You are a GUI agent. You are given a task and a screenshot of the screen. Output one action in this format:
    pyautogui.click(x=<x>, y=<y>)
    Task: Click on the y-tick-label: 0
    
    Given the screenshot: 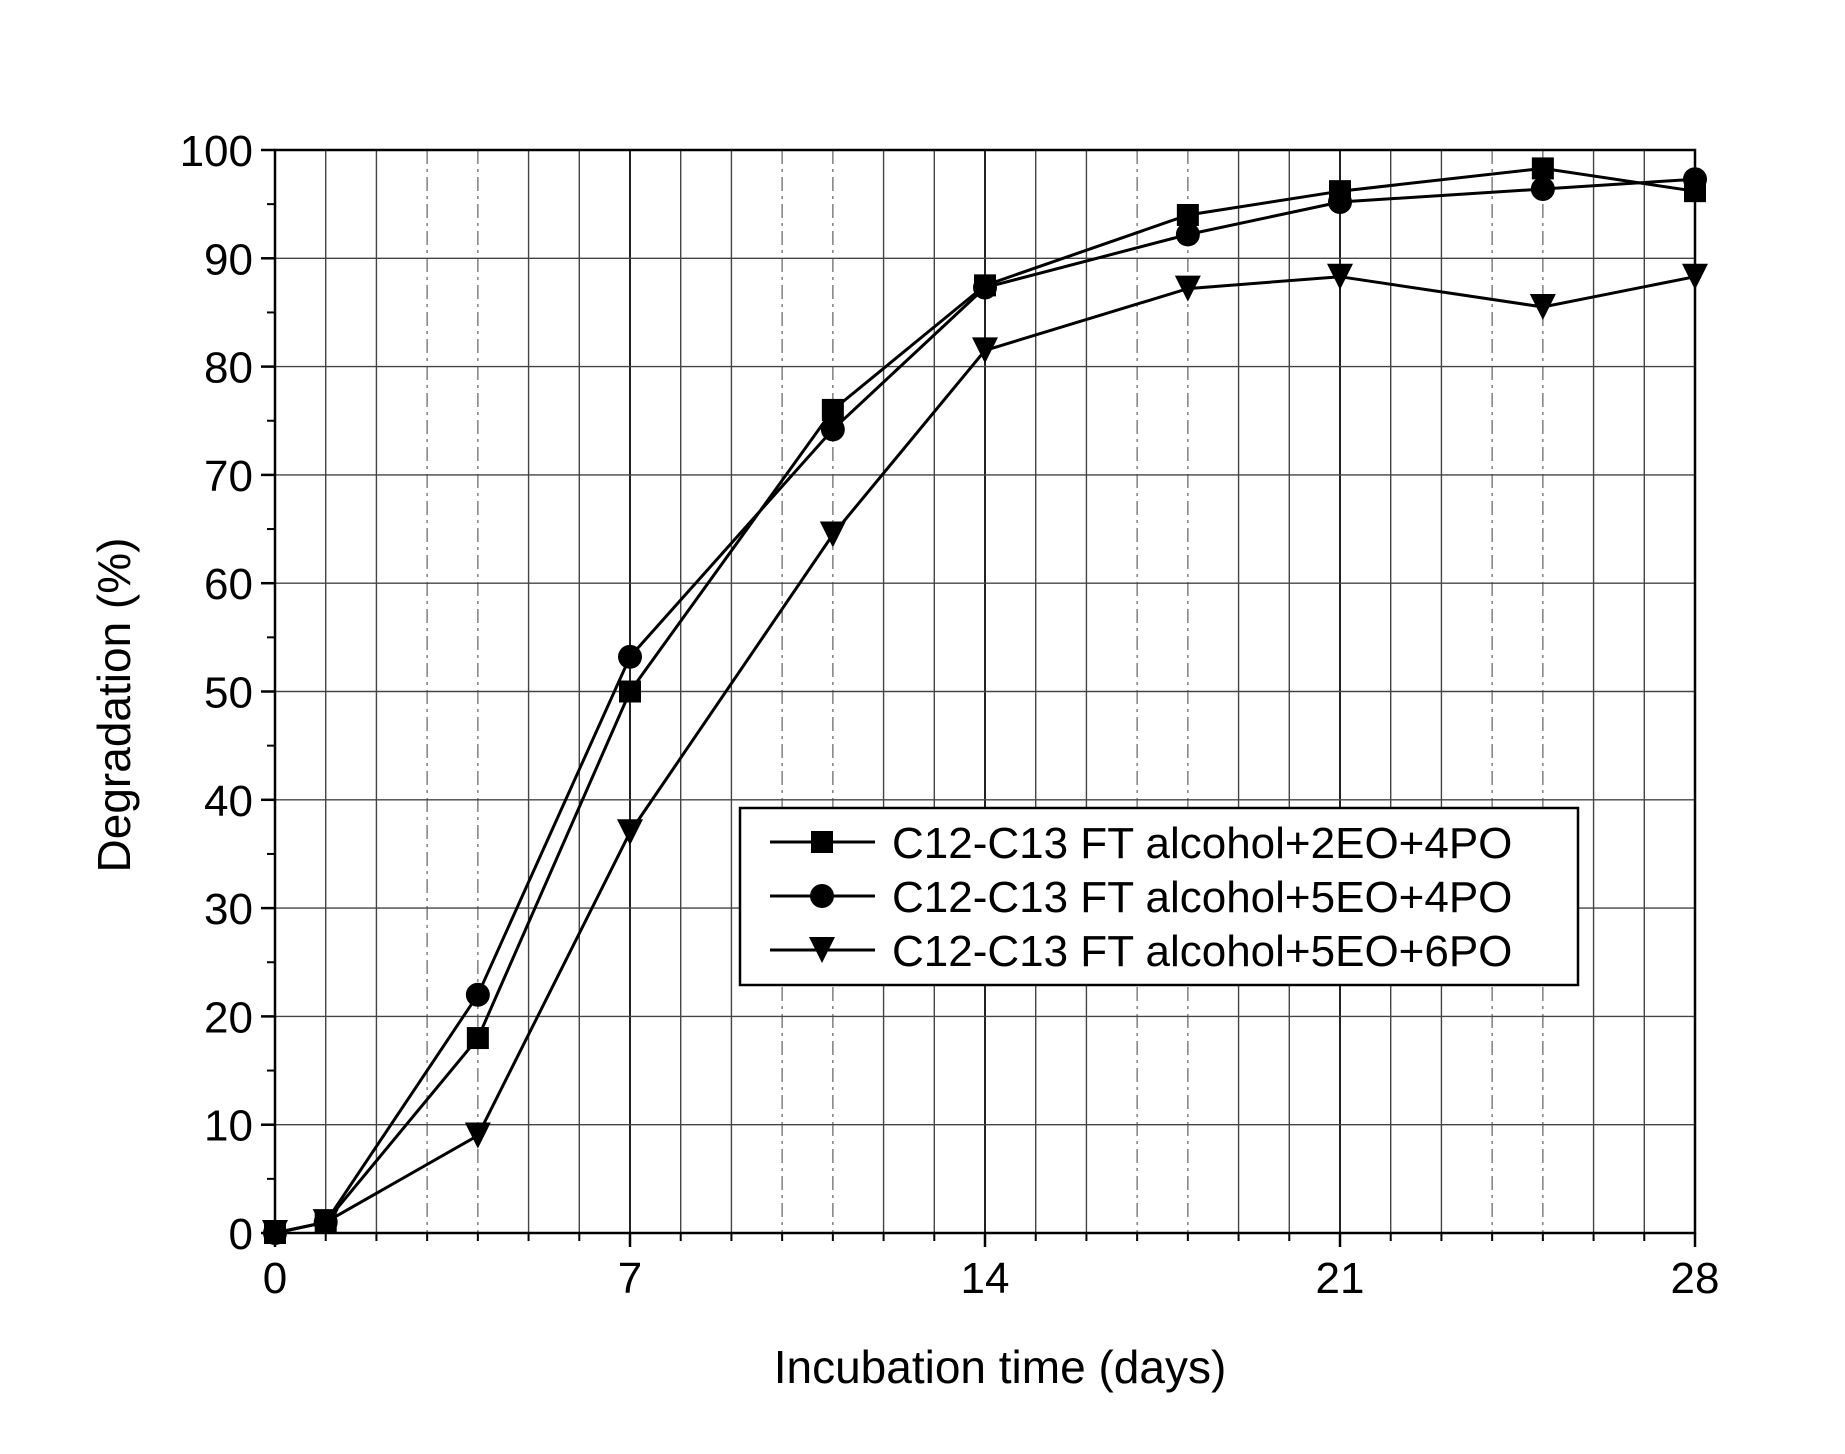 What is the action you would take?
    pyautogui.click(x=241, y=1234)
    